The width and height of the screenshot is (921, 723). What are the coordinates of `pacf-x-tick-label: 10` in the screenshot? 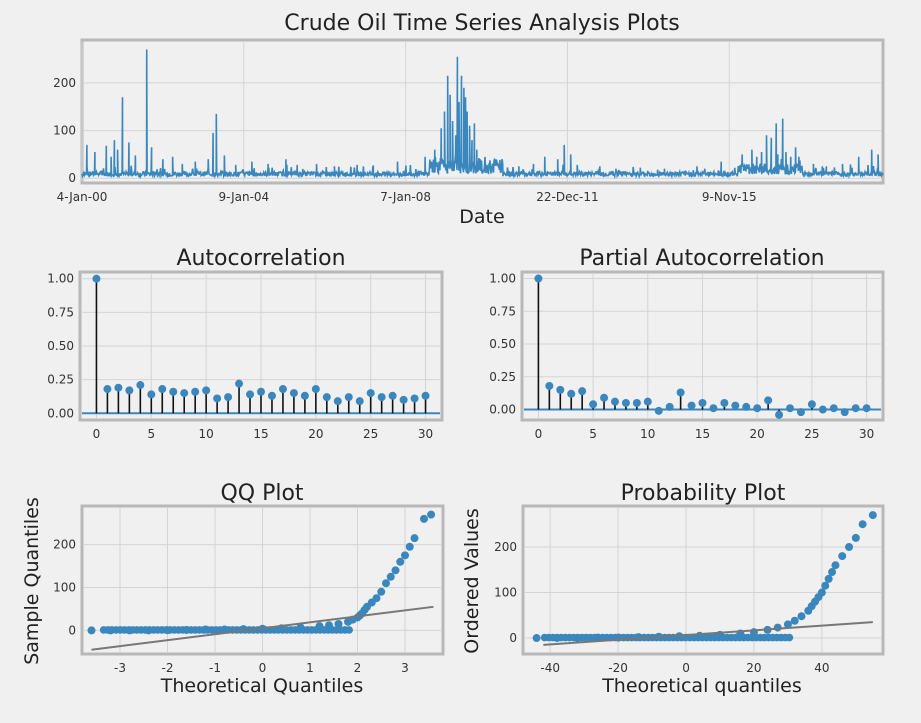 It's located at (647, 434).